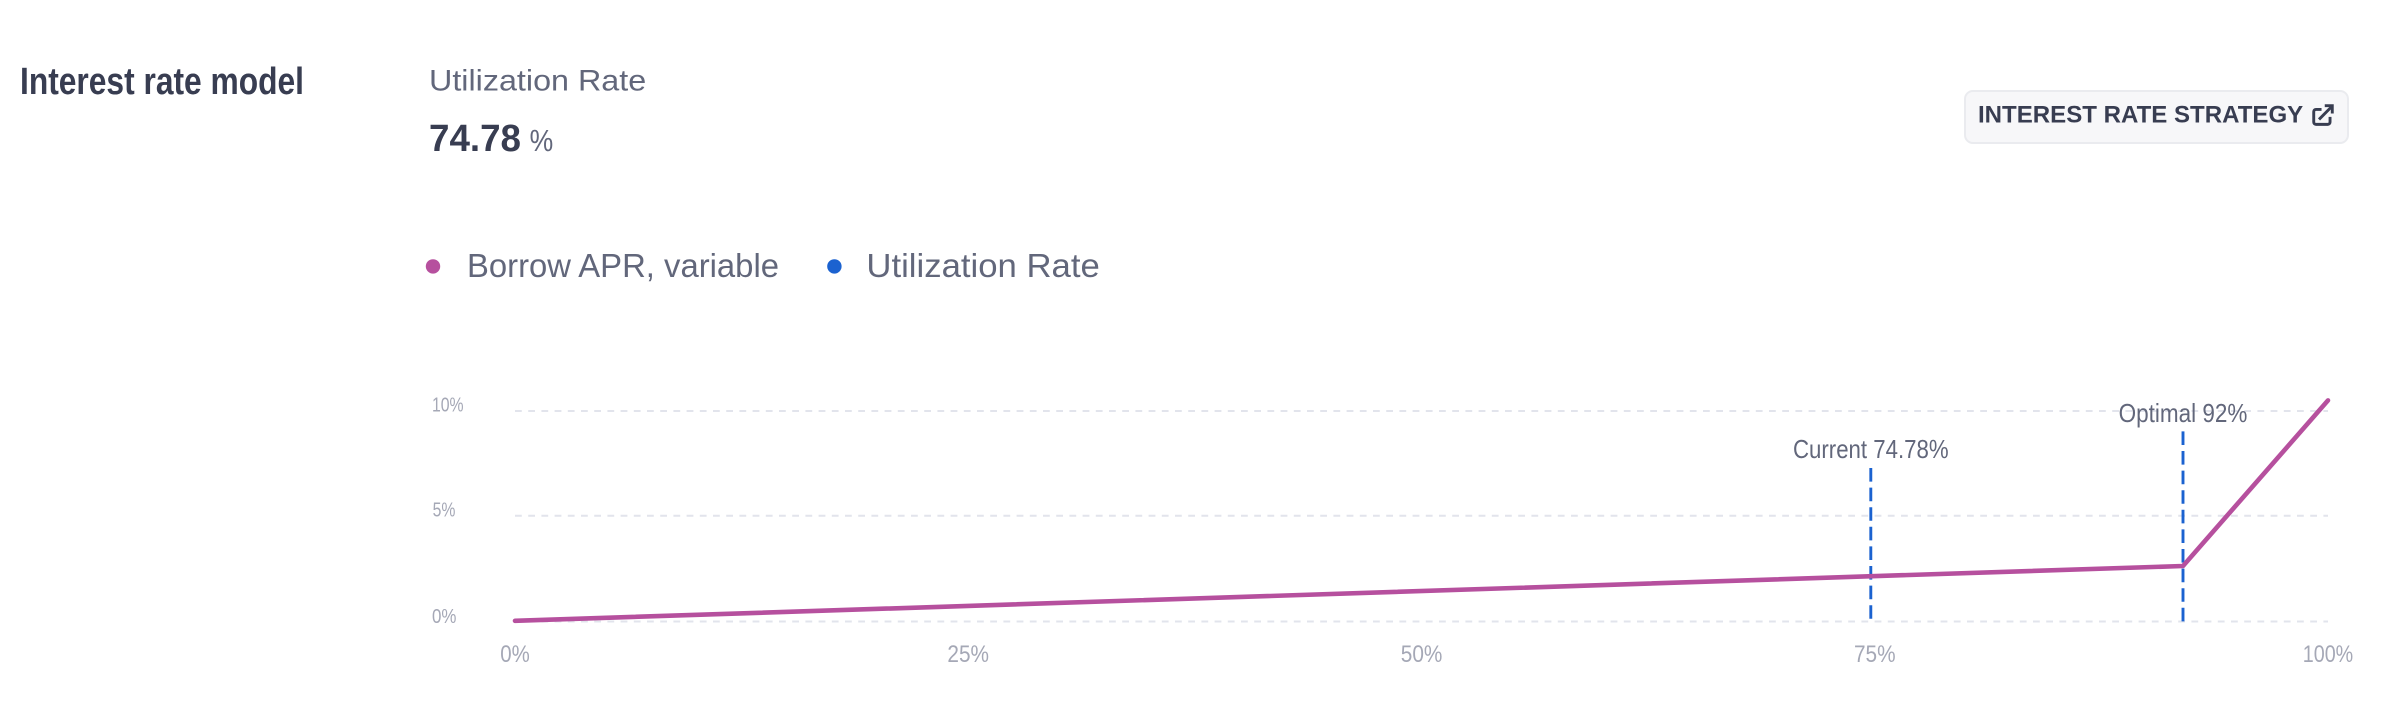  Describe the element at coordinates (1875, 654) in the screenshot. I see `svg-text: 75%` at that location.